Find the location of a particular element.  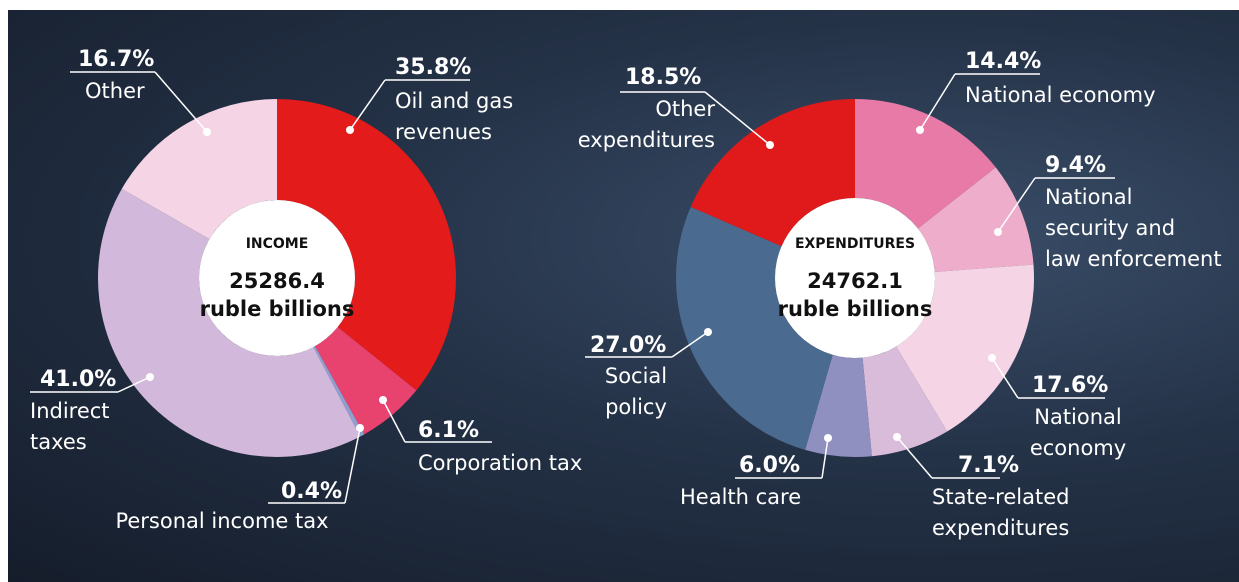

center-total: 25286.4 is located at coordinates (277, 281).